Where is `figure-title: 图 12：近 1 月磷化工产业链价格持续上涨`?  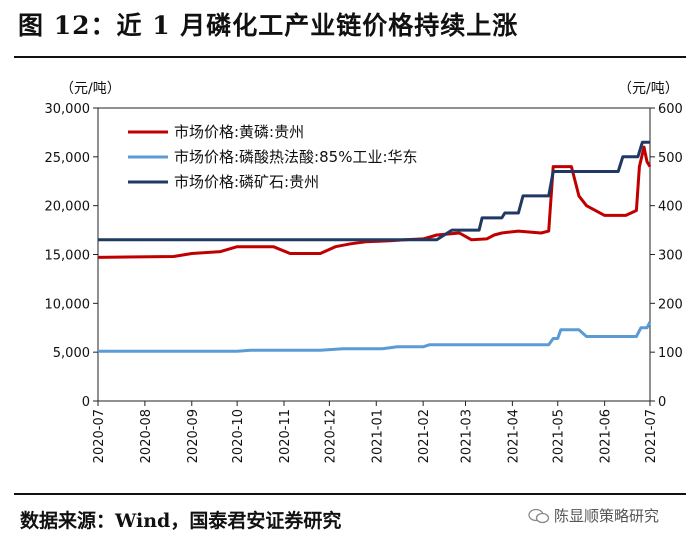 figure-title: 图 12：近 1 月磷化工产业链价格持续上涨 is located at coordinates (268, 25).